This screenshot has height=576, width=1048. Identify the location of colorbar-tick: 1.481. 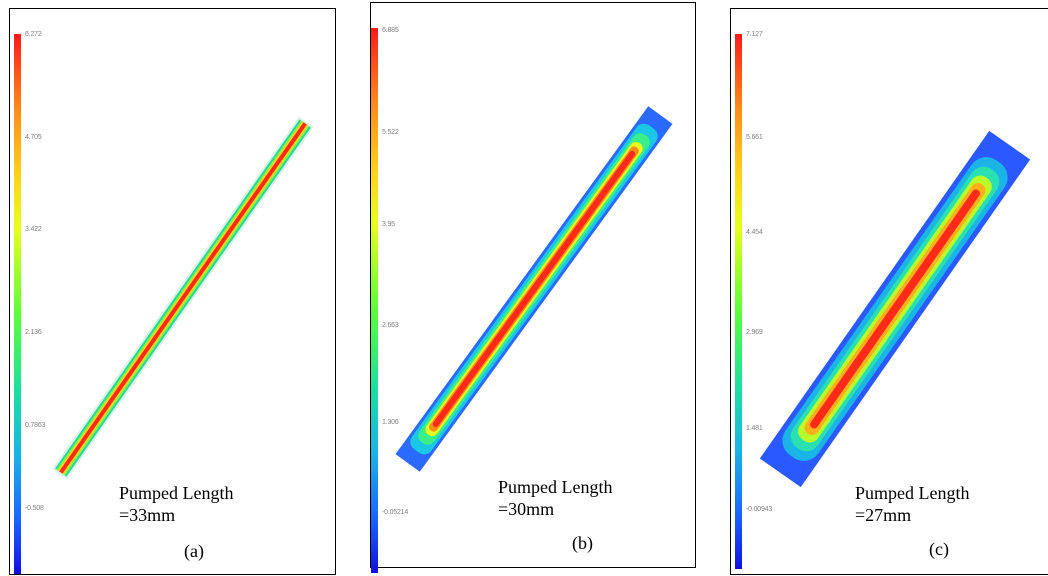
(754, 428).